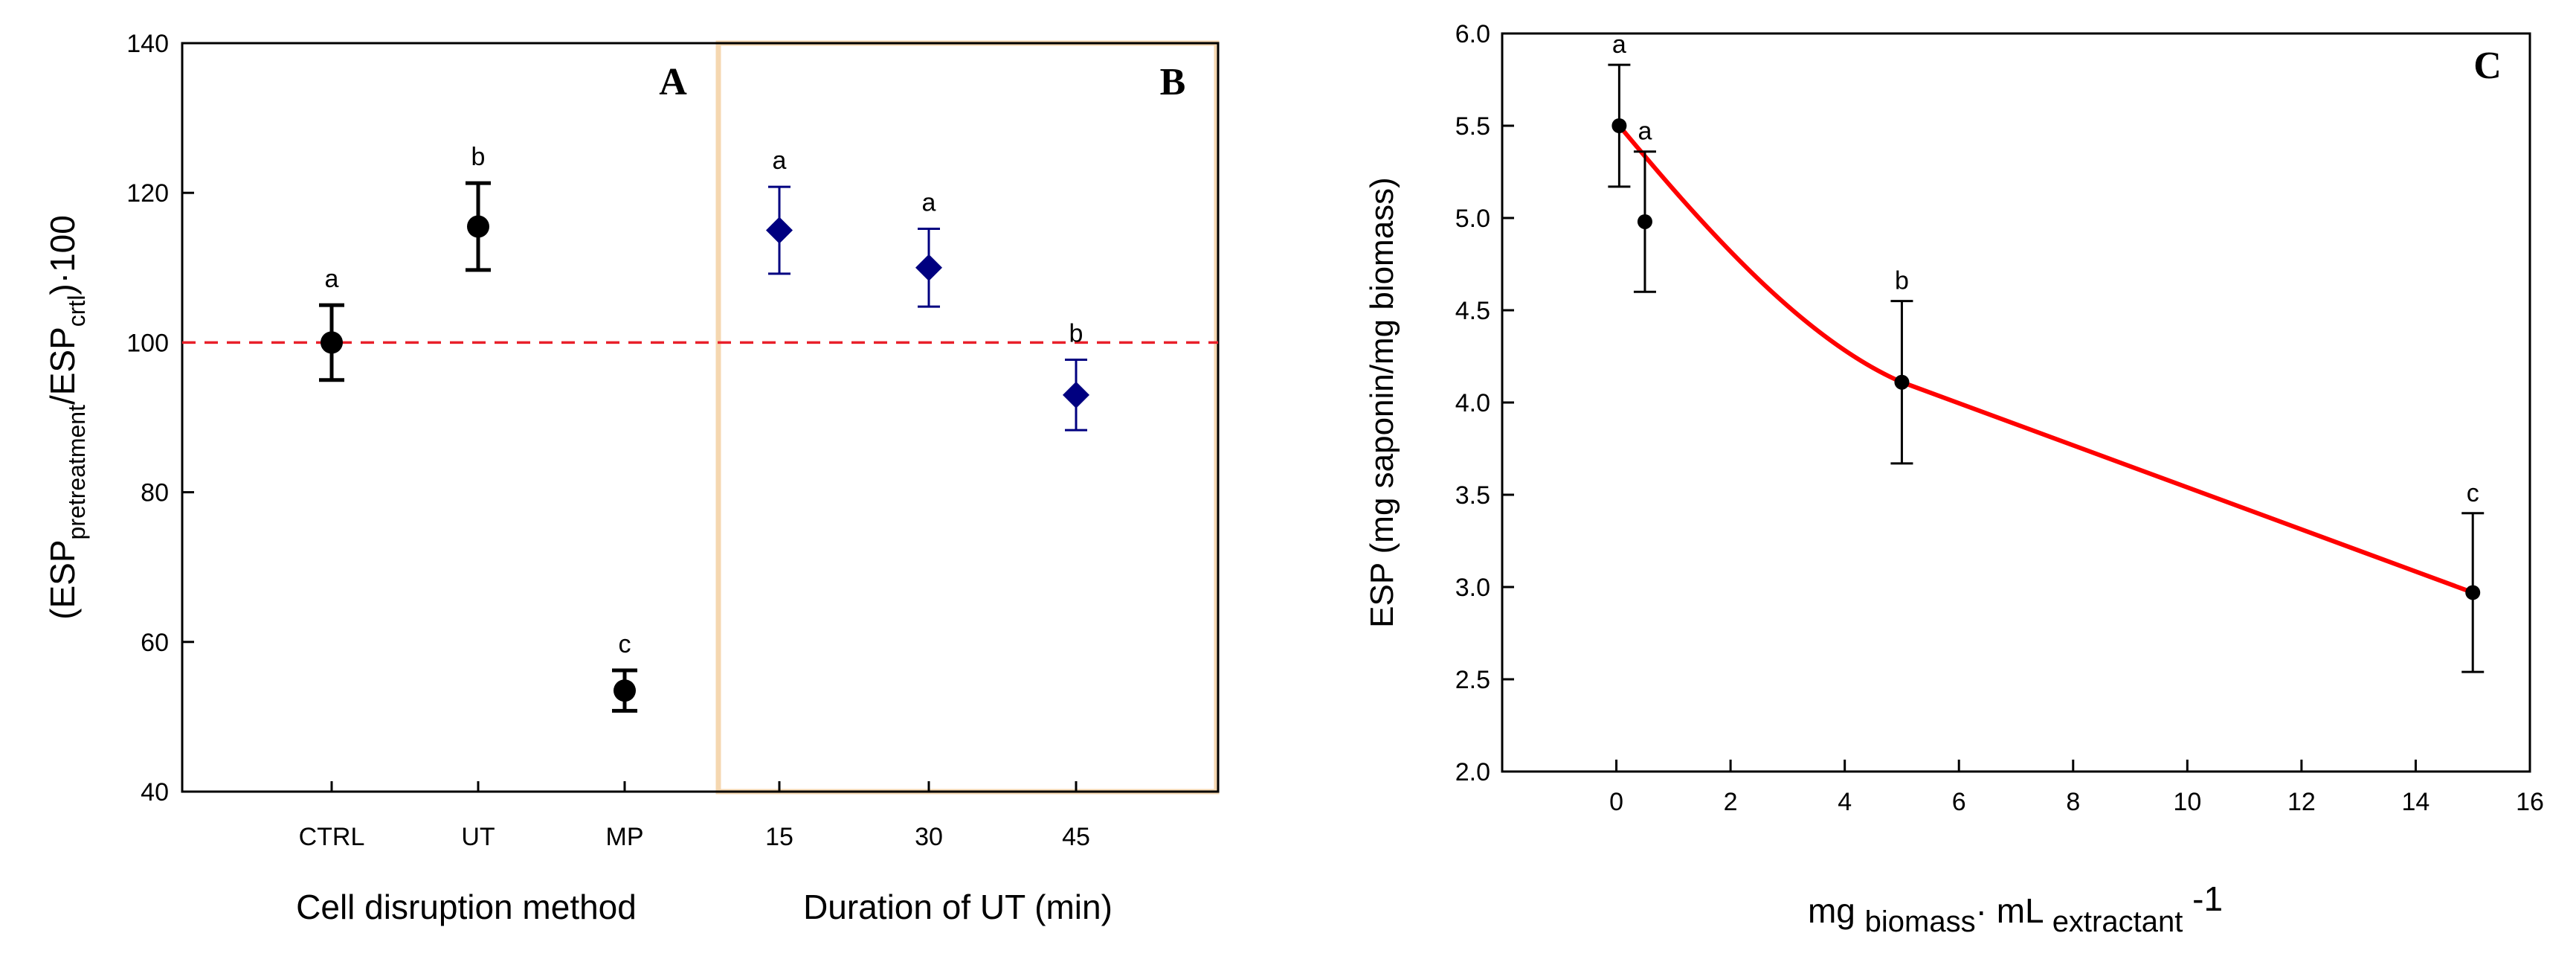 The image size is (2576, 962). What do you see at coordinates (155, 643) in the screenshot?
I see `y-tick-label: 60` at bounding box center [155, 643].